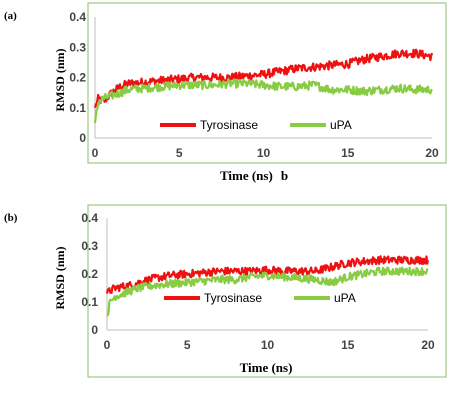 This screenshot has height=405, width=466. Describe the element at coordinates (89, 218) in the screenshot. I see `panel-b-y-tick-label: 0.4` at that location.